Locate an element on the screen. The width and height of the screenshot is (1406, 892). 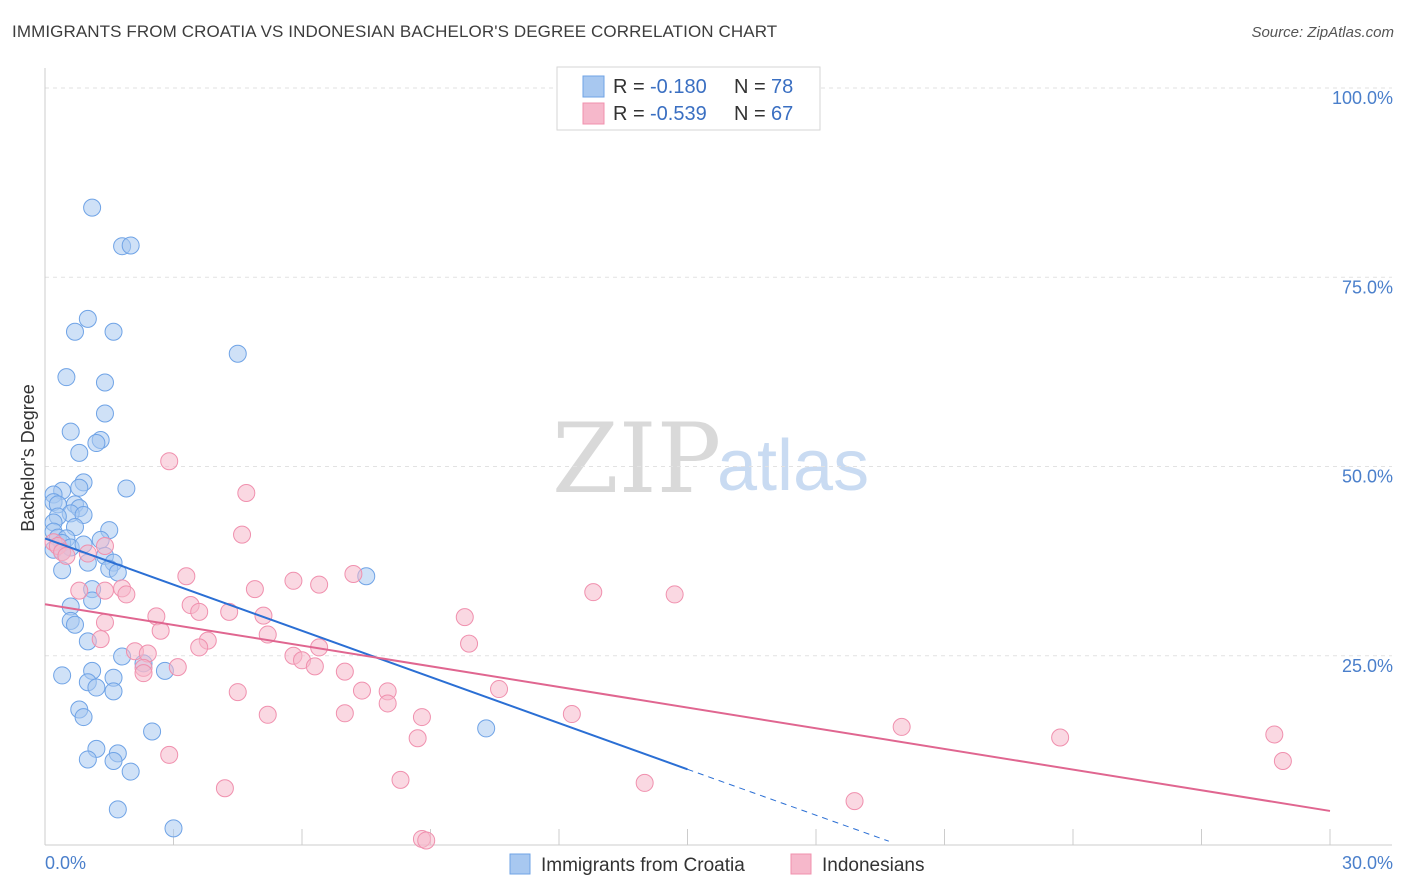
bottom-legend-label-croatia: Immigrants from Croatia is located at coordinates (643, 865).